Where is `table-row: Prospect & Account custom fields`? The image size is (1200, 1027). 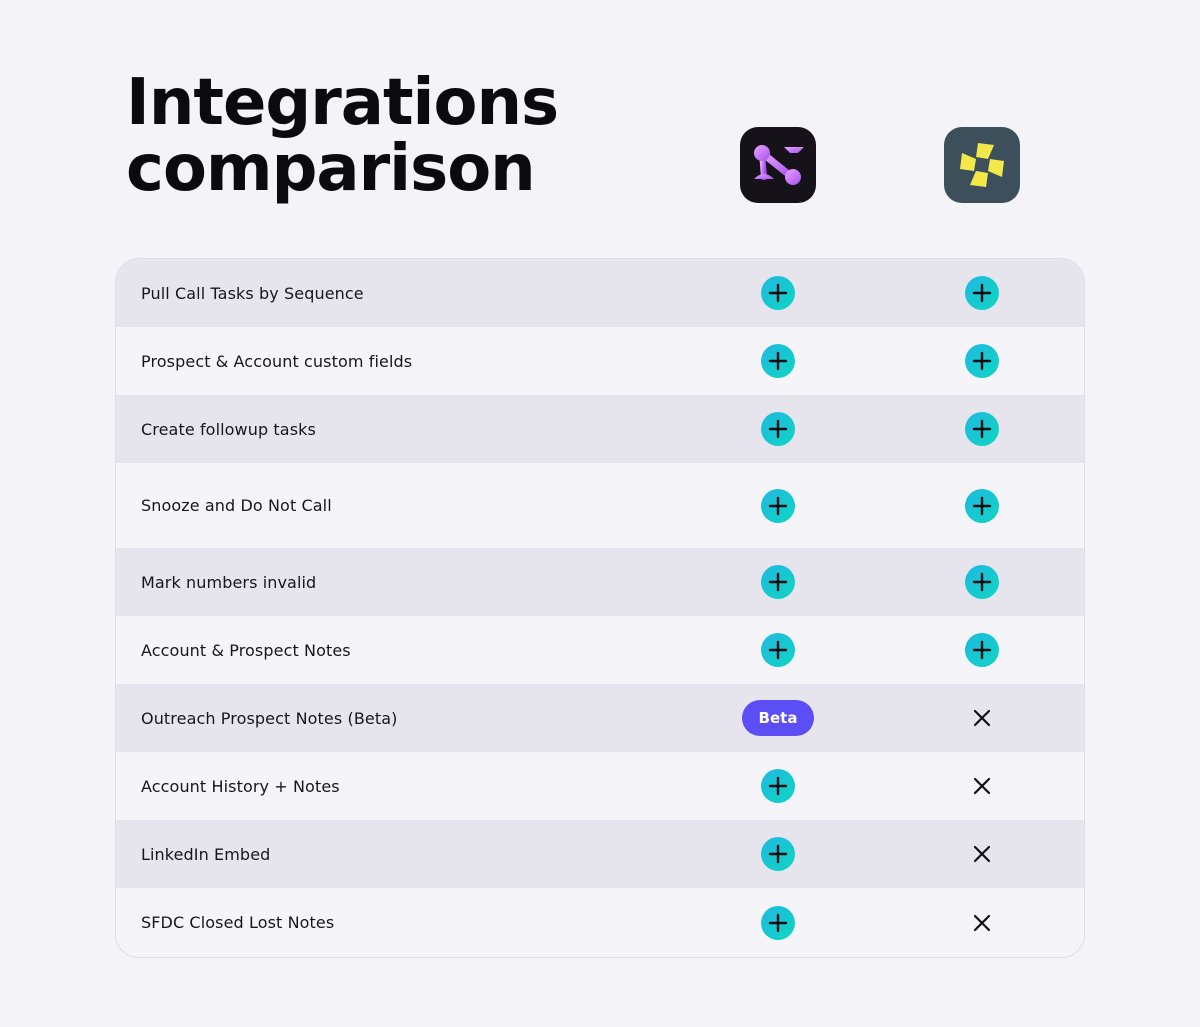
table-row: Prospect & Account custom fields is located at coordinates (600, 361).